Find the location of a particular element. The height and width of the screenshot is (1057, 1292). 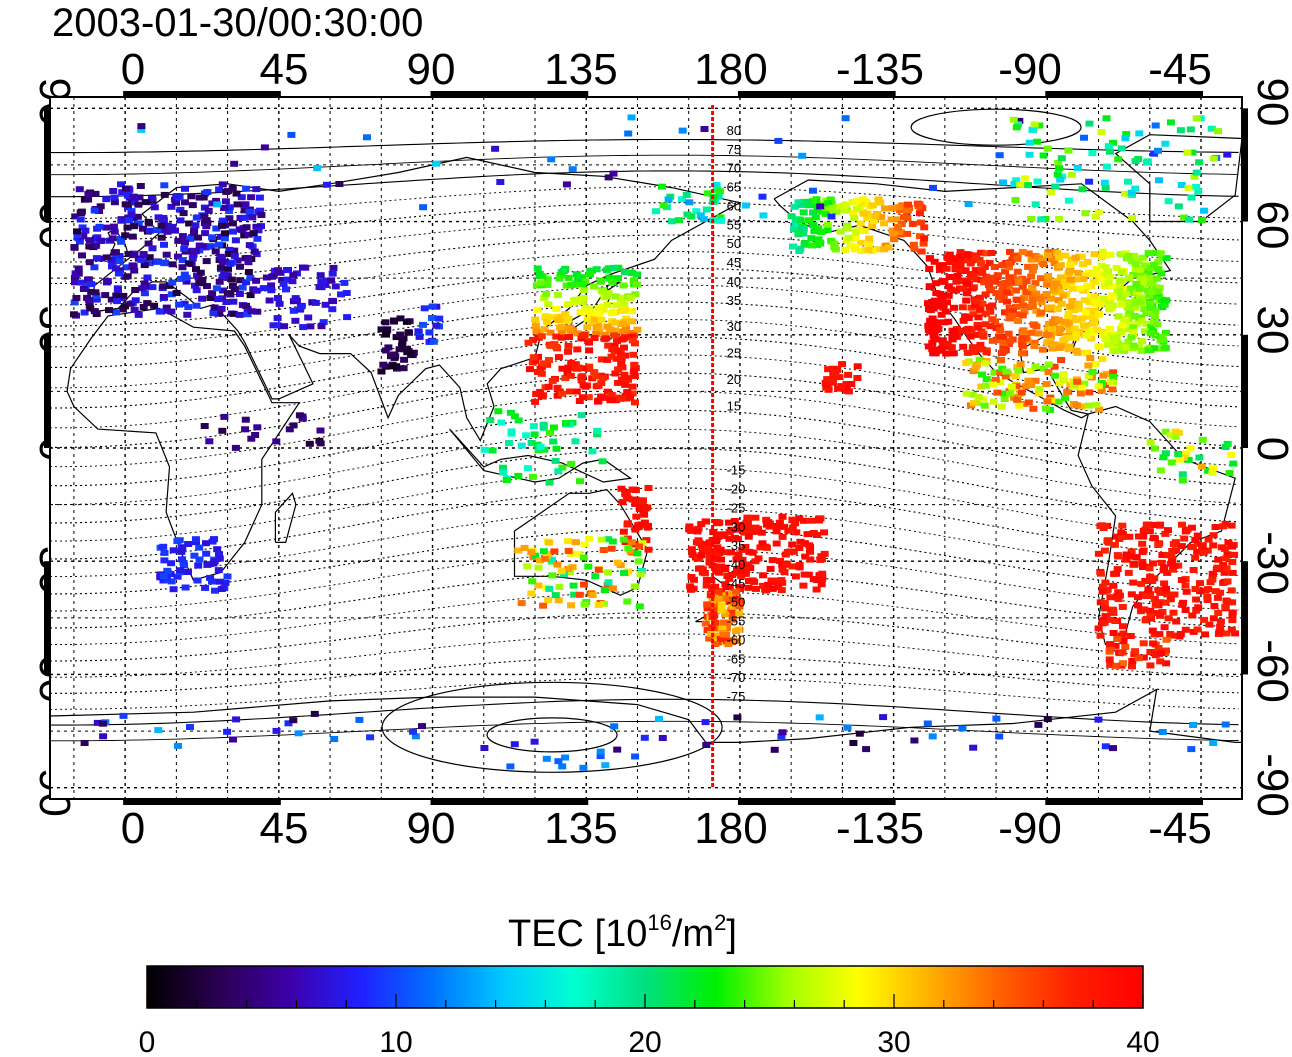

lon-label-top: 90 is located at coordinates (431, 69).